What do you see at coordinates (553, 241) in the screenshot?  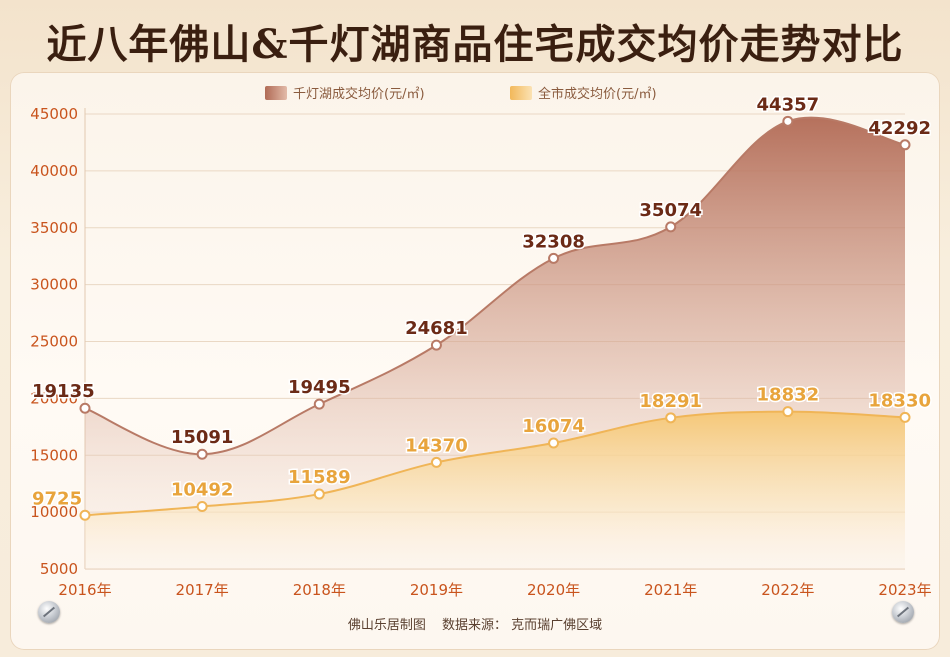 I see `data-label-qiandenghu: 32308` at bounding box center [553, 241].